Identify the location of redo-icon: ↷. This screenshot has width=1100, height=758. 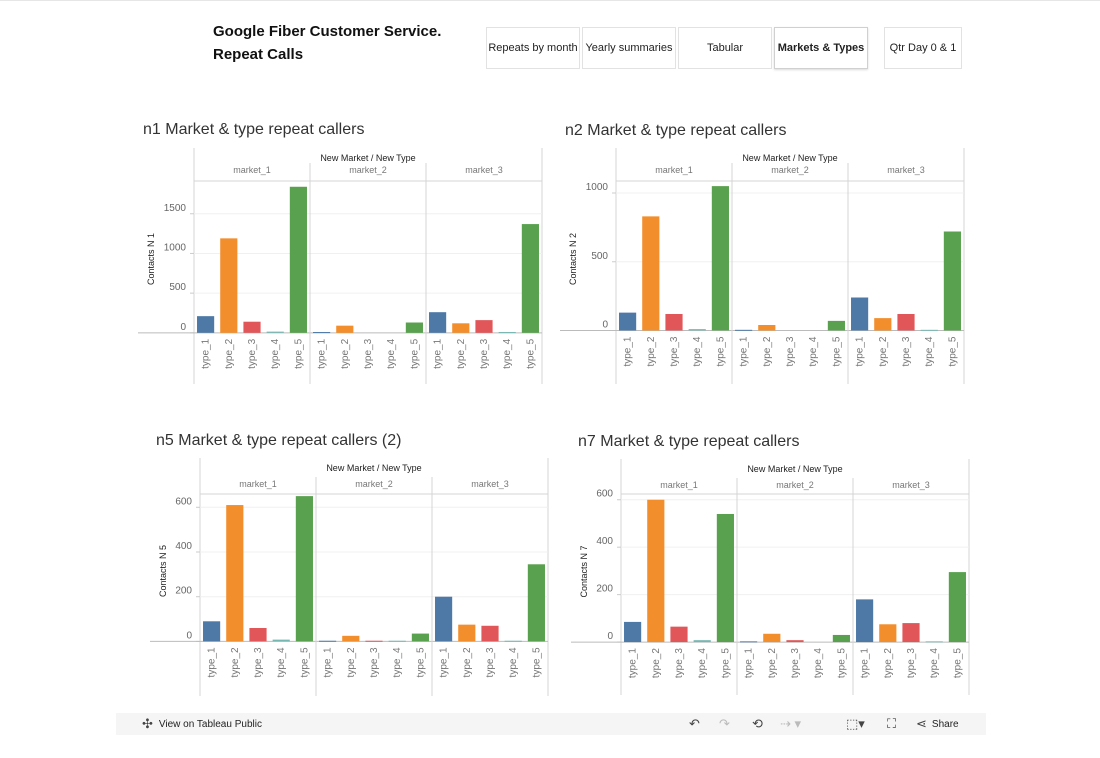
(724, 723).